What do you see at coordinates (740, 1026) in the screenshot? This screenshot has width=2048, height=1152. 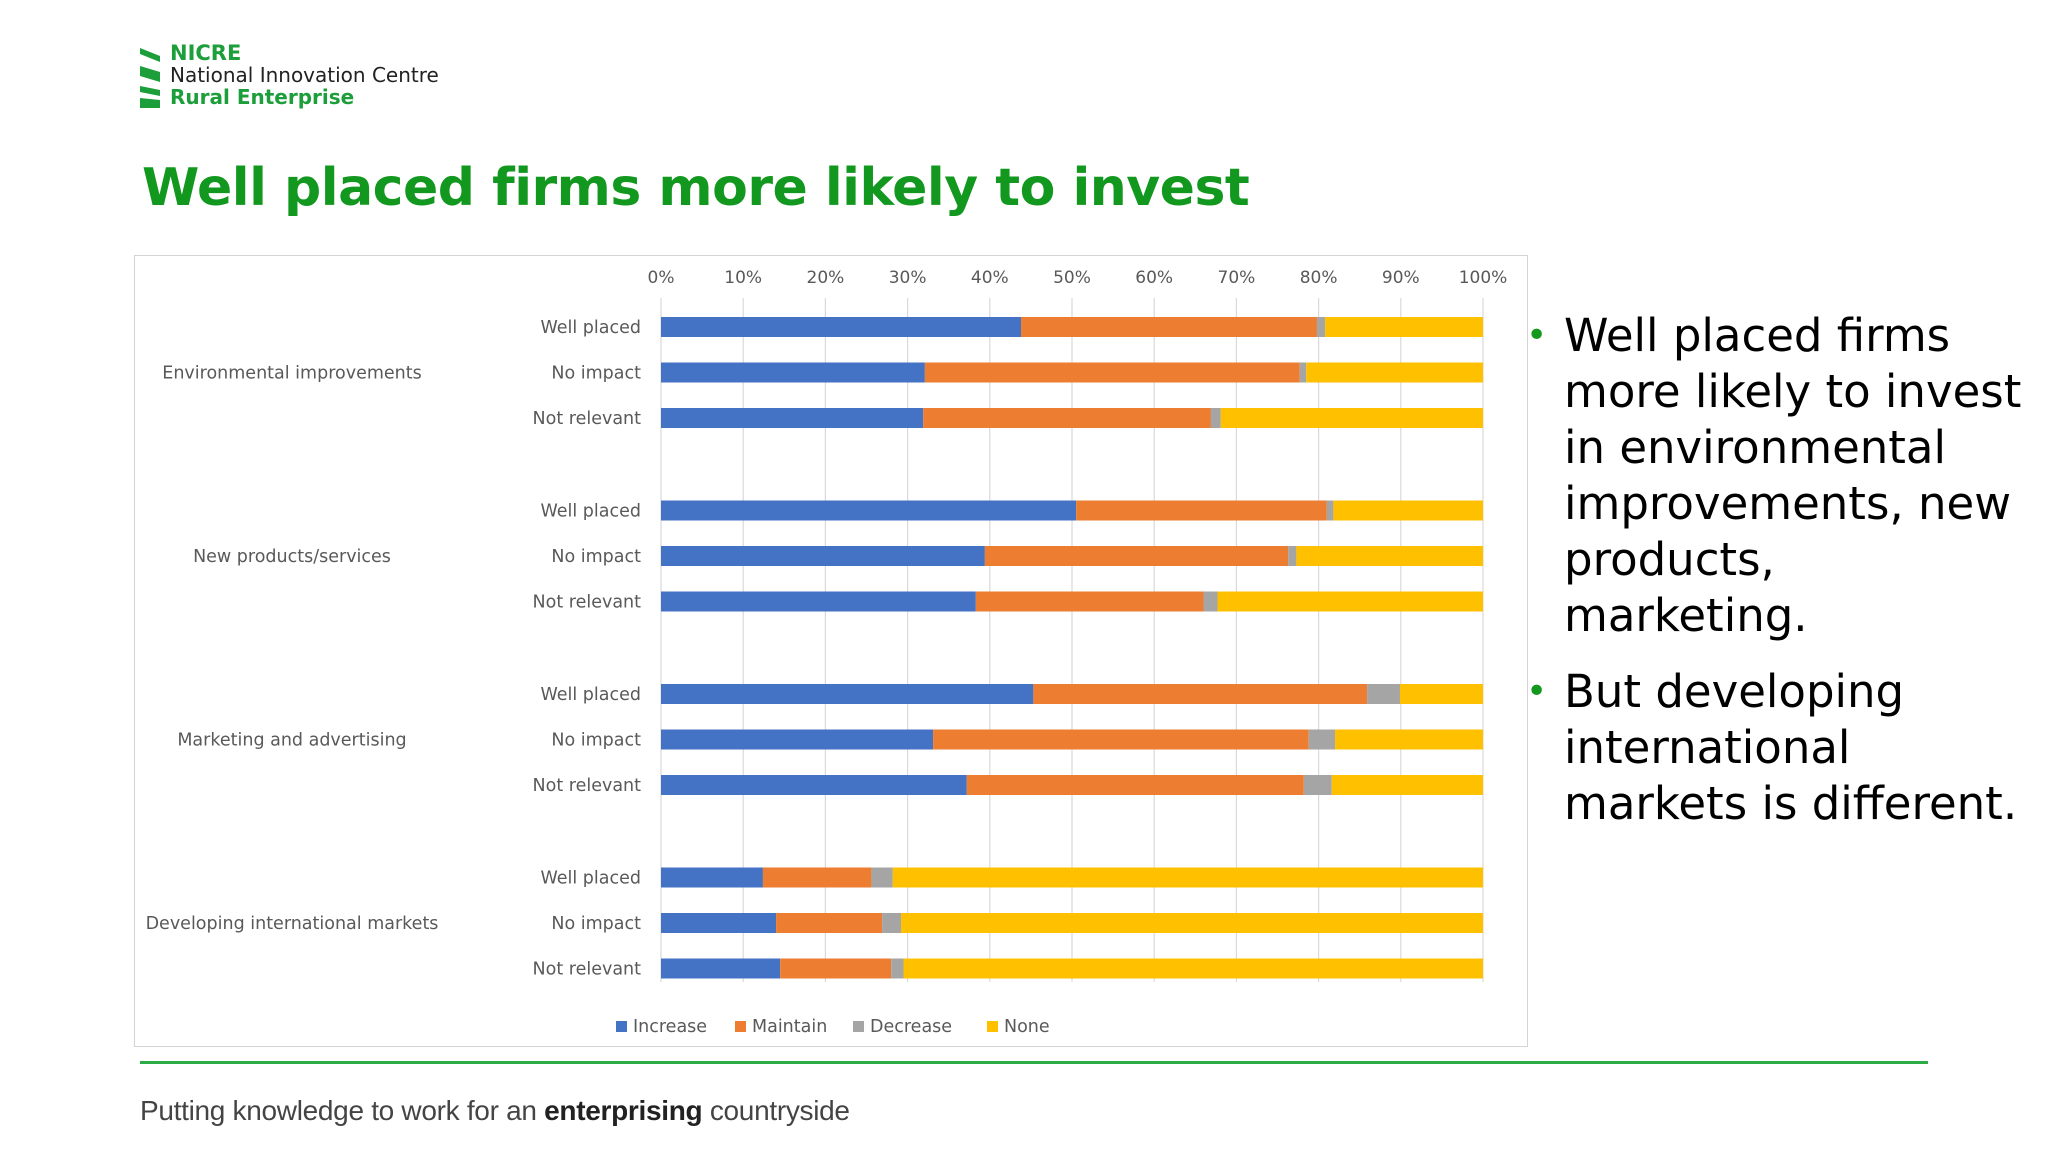 I see `legend-swatch-maintain` at bounding box center [740, 1026].